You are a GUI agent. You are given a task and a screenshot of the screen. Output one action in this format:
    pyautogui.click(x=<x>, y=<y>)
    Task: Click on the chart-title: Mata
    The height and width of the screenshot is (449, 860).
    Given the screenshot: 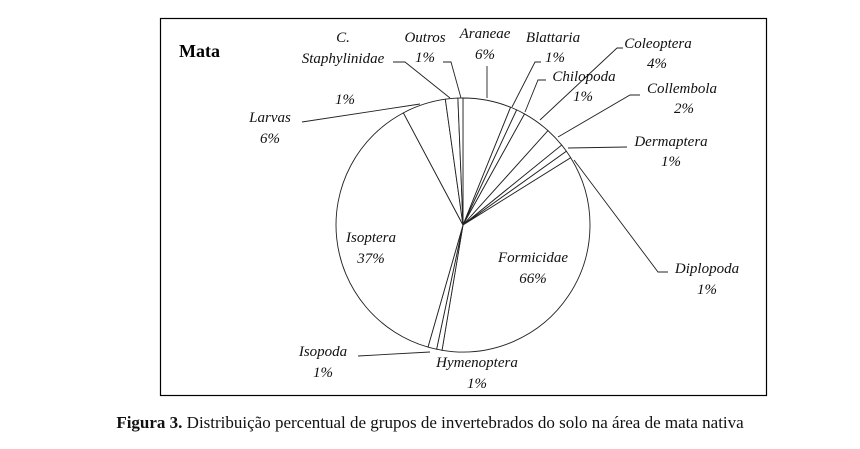 What is the action you would take?
    pyautogui.click(x=199, y=51)
    